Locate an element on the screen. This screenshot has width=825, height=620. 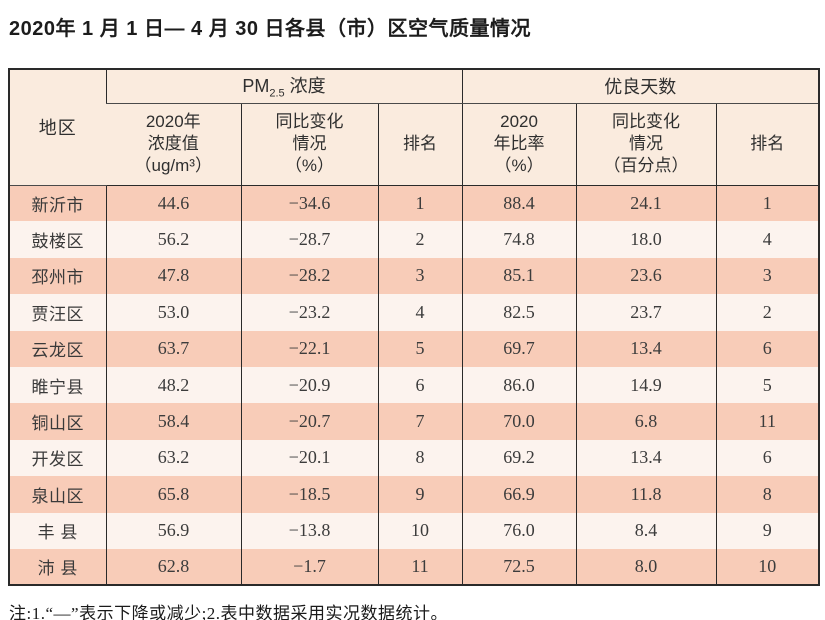
good-rank-cell: 9 is located at coordinates (767, 530).